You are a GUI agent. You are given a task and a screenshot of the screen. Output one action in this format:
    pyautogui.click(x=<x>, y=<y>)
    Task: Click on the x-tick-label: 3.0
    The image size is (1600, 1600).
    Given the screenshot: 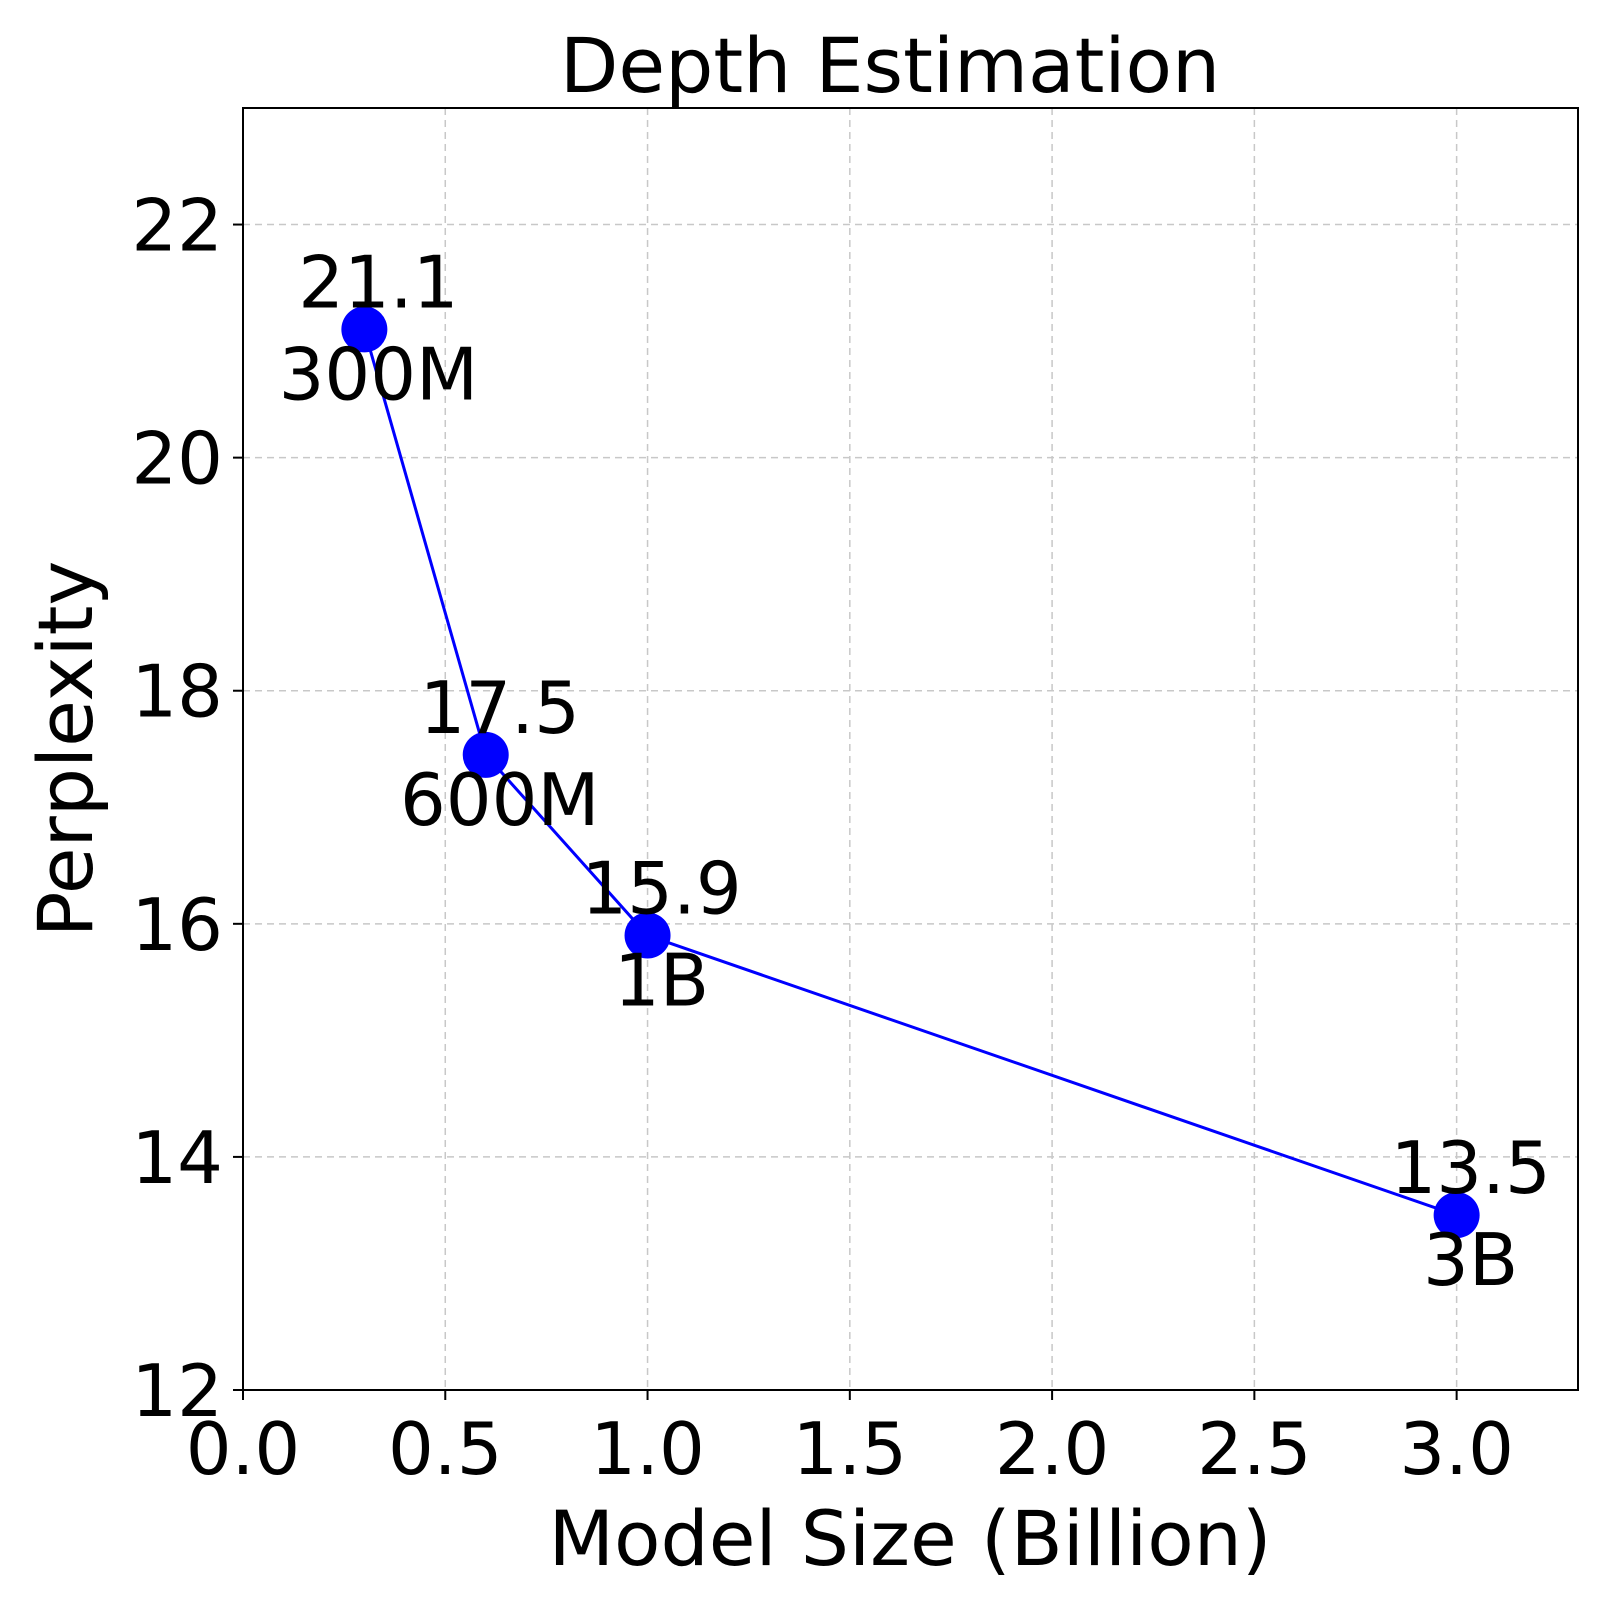 What is the action you would take?
    pyautogui.click(x=1456, y=1449)
    